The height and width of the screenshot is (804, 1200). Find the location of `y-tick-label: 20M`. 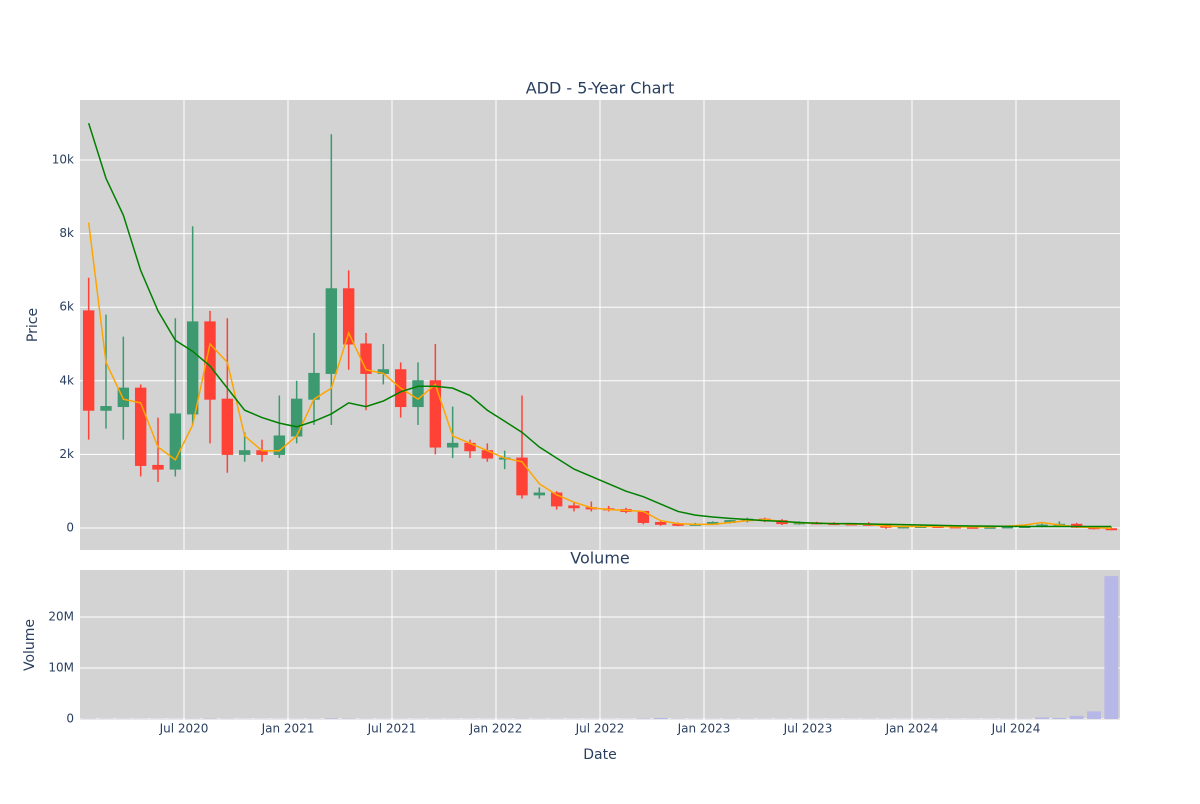

y-tick-label: 20M is located at coordinates (61, 616).